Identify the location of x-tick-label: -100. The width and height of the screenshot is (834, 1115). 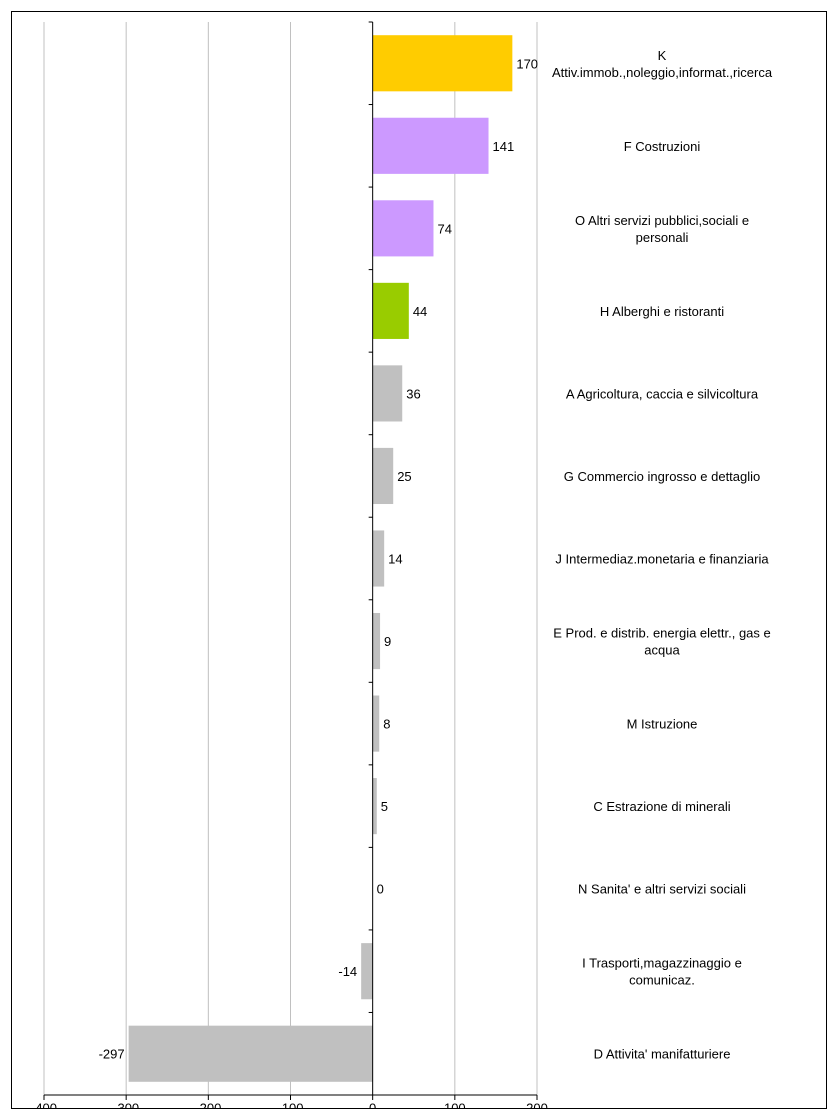
(290, 1104).